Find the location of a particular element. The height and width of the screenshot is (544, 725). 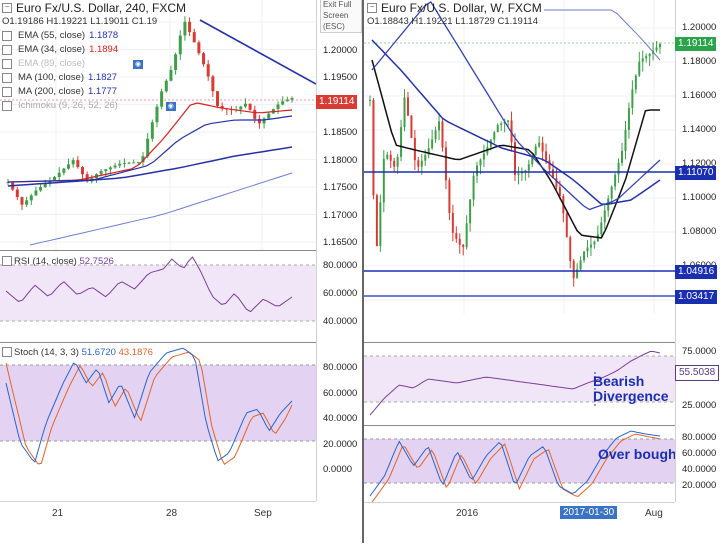

indicator-row: MA (200, close) 1.1777 is located at coordinates (94, 92).